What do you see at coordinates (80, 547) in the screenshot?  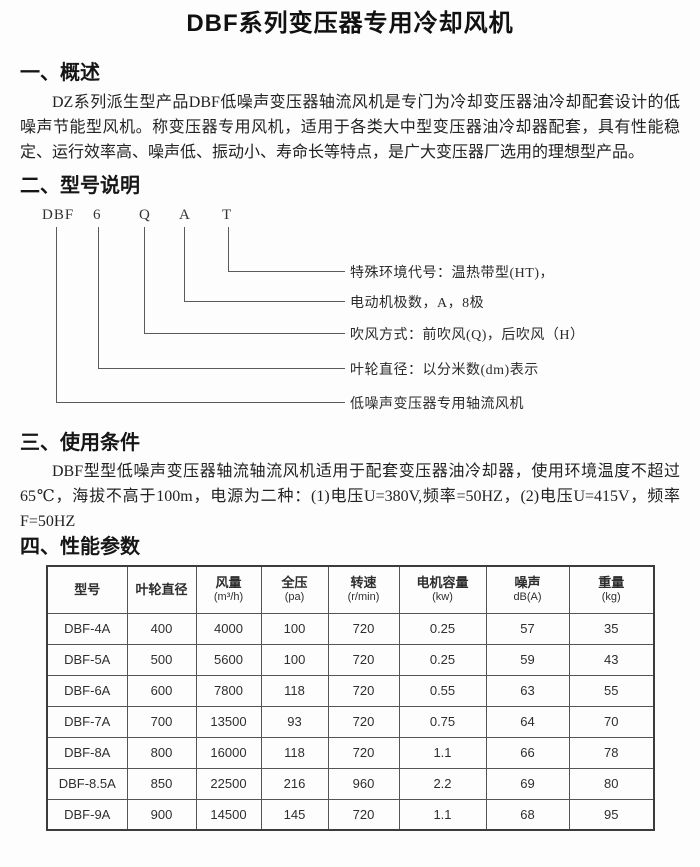 I see `section-heading-performance: 四、性能参数` at bounding box center [80, 547].